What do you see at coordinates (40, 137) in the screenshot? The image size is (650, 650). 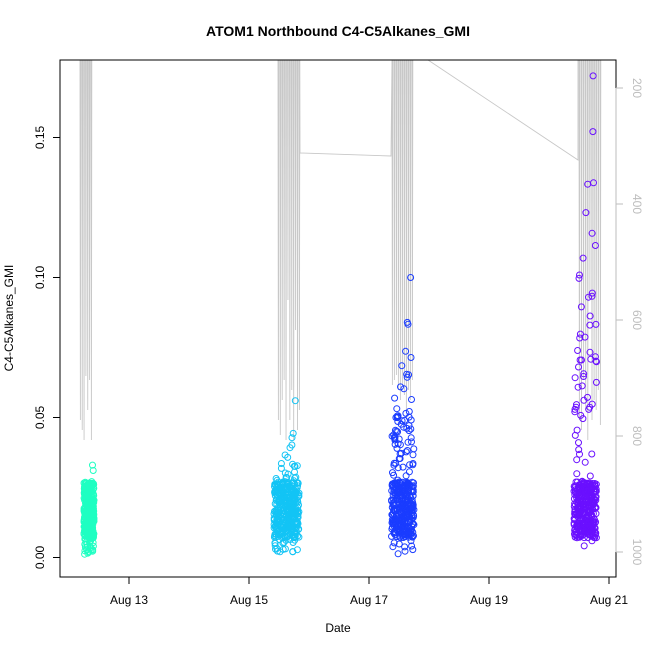 I see `y-tick-label: 0.15` at bounding box center [40, 137].